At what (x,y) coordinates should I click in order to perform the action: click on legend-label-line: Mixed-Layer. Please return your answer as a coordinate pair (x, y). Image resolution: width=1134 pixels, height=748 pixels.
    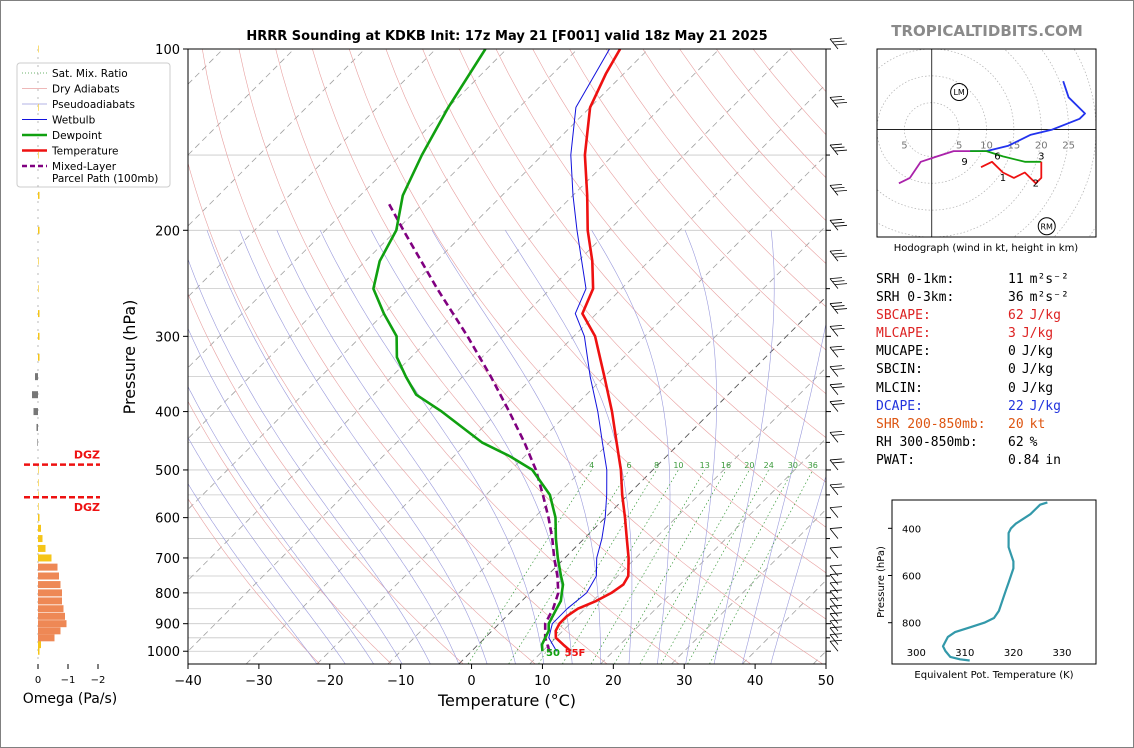
    Looking at the image, I should click on (84, 167).